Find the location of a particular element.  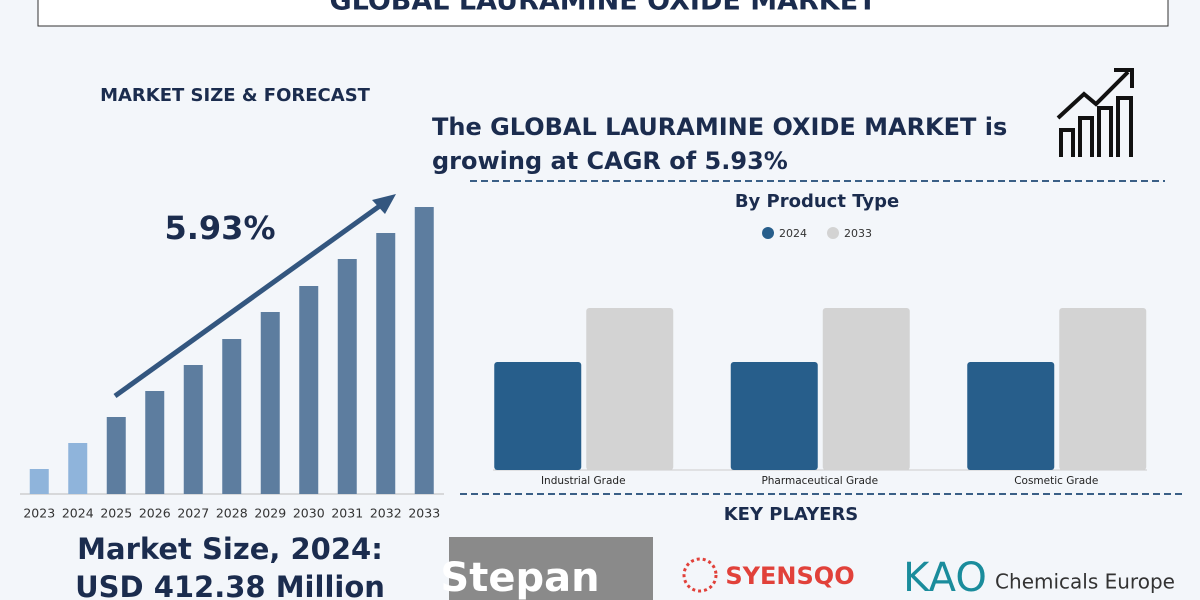

growth-icon is located at coordinates (1095, 112).